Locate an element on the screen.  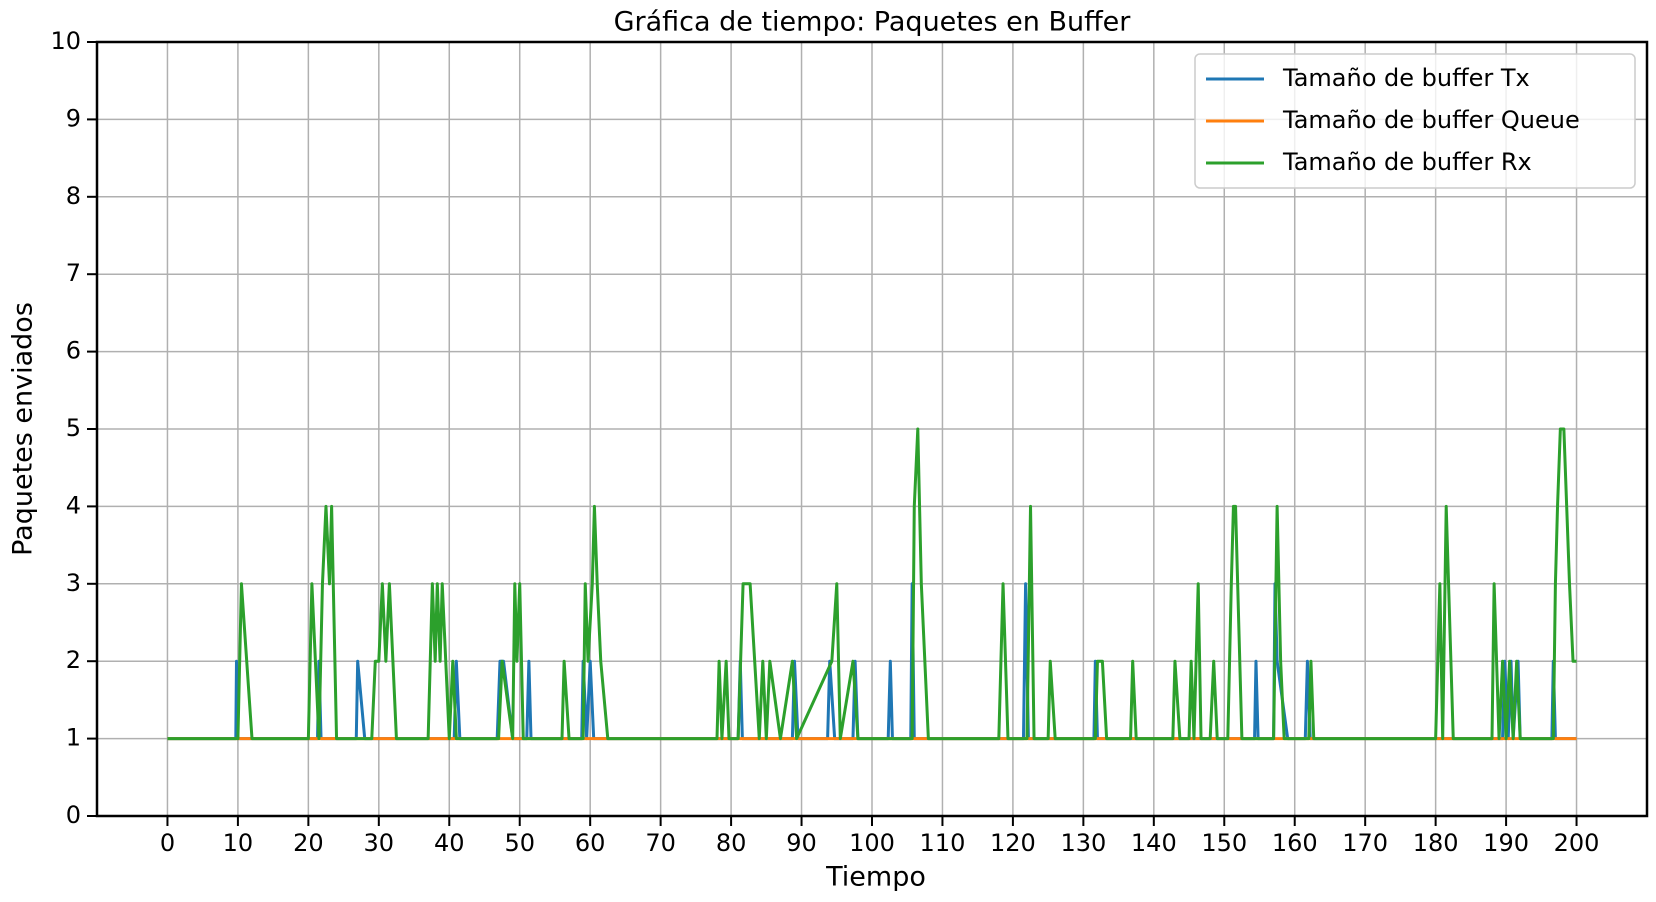
x-tick-label: 140 is located at coordinates (1154, 843).